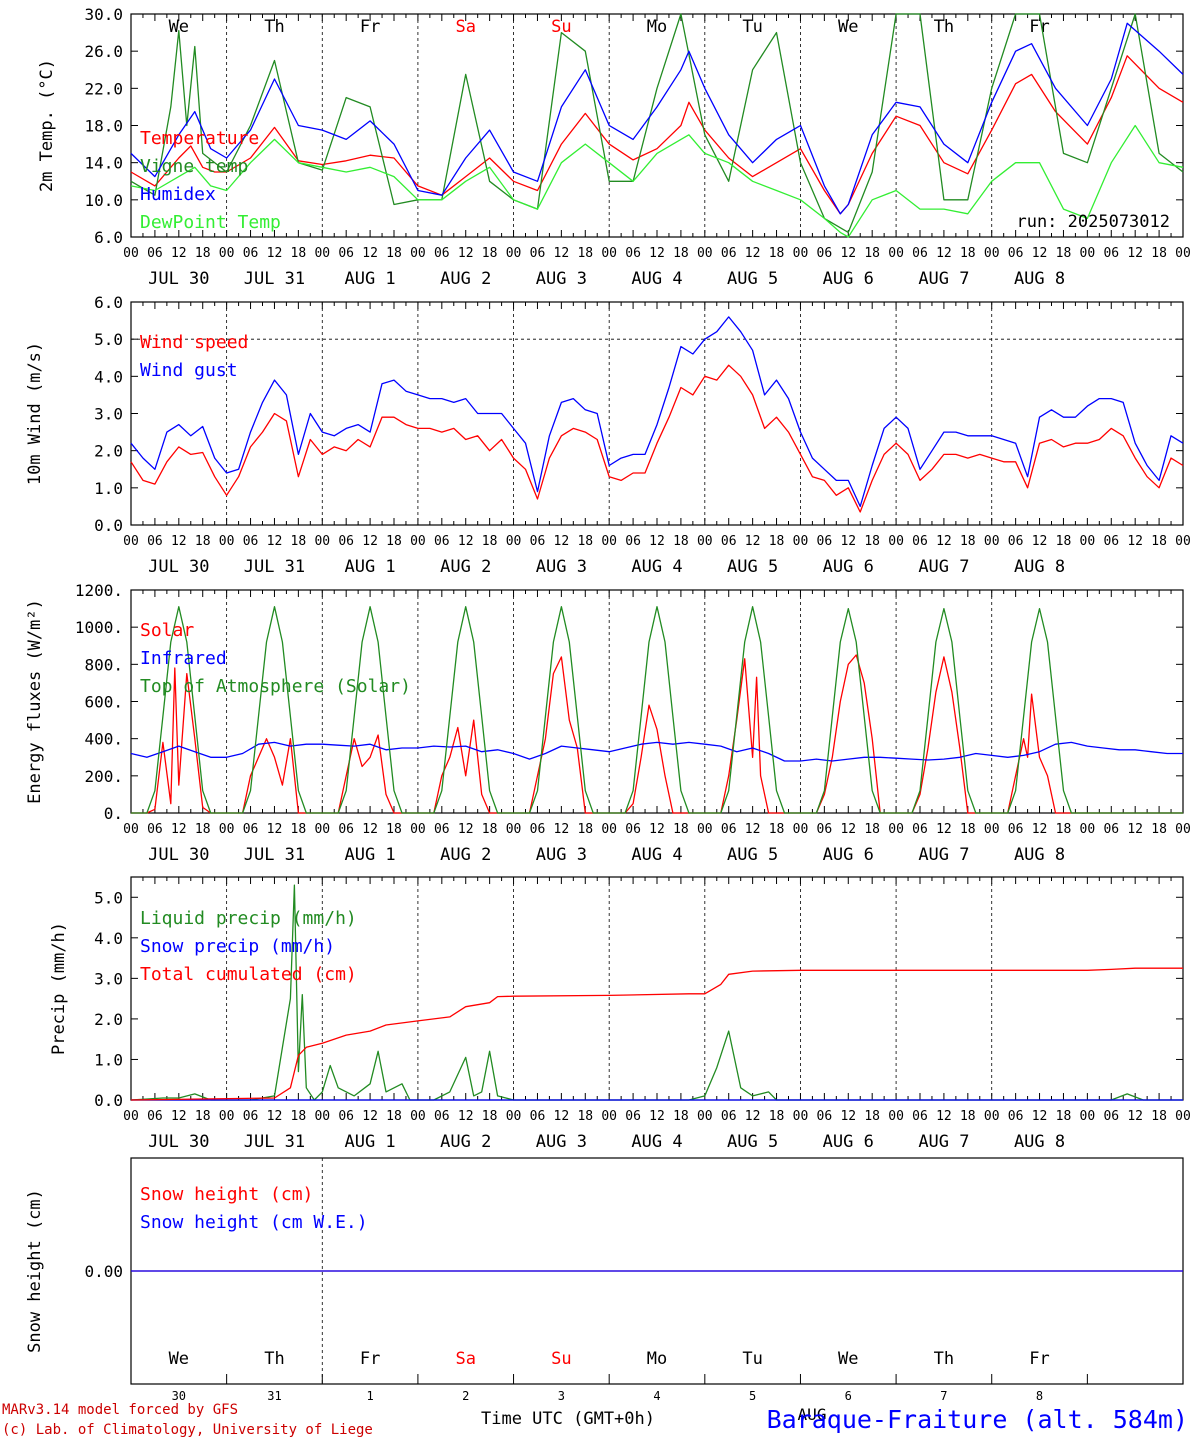  Describe the element at coordinates (1039, 1359) in the screenshot. I see `day-name-label: Fr` at that location.